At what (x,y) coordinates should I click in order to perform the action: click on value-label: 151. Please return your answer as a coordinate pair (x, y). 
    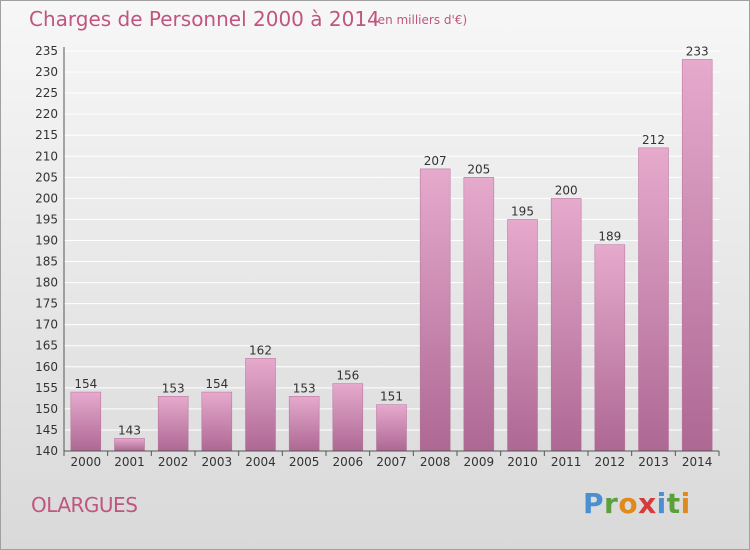
    Looking at the image, I should click on (391, 397).